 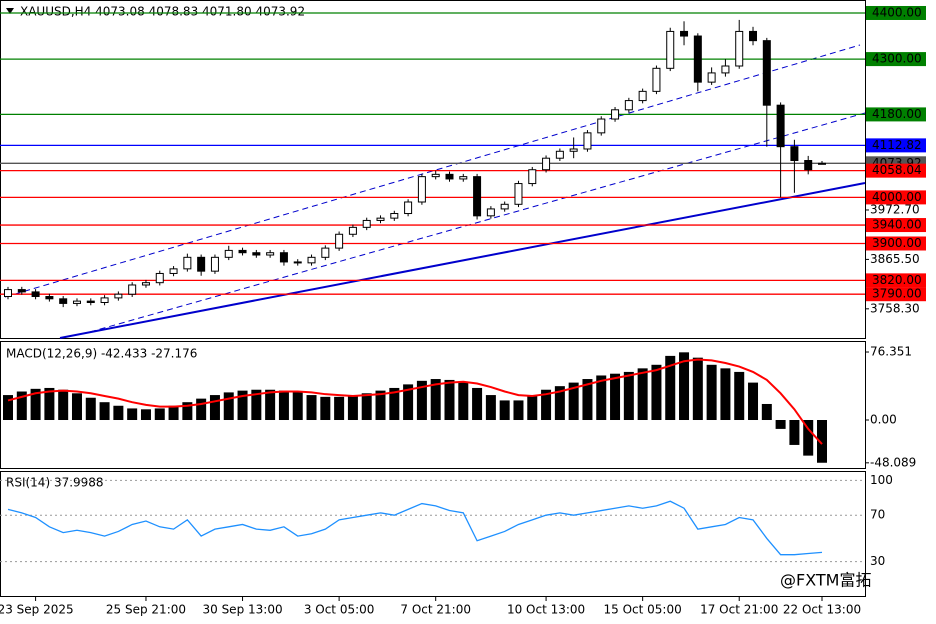 I want to click on watermark: @FXTM富拓, so click(x=825, y=580).